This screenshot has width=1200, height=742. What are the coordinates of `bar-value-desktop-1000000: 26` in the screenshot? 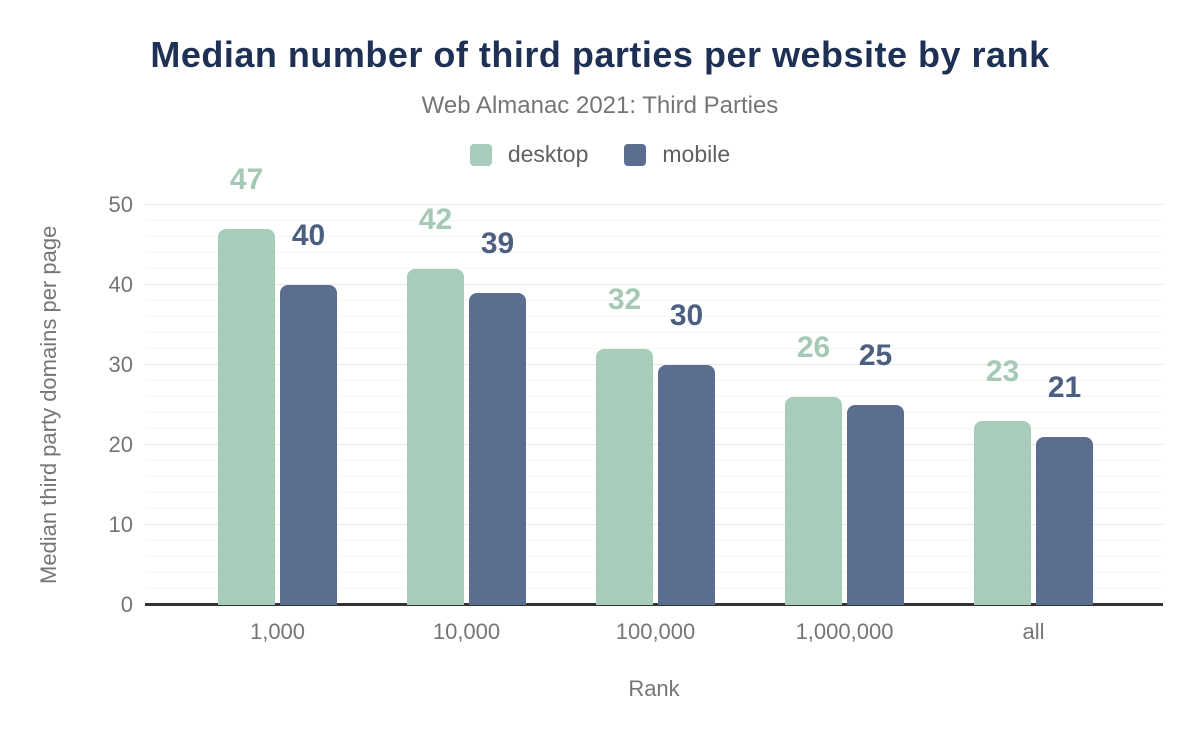 It's located at (813, 347).